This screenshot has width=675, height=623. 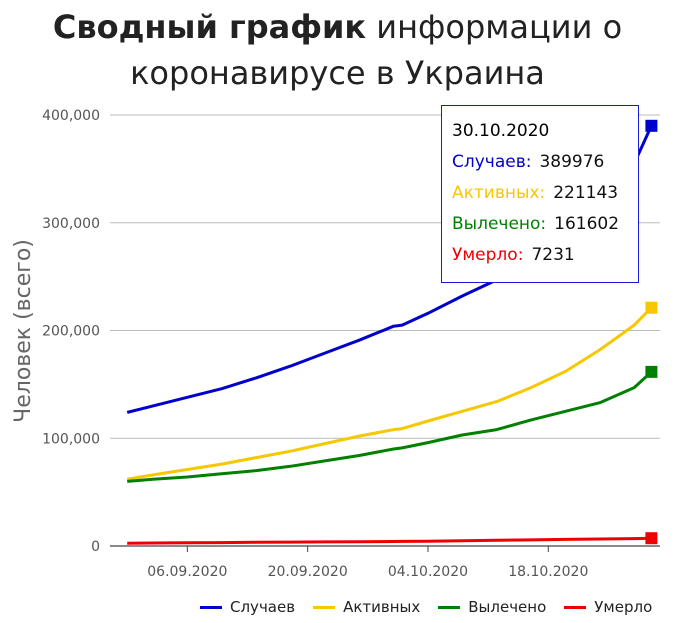 What do you see at coordinates (553, 255) in the screenshot?
I see `tooltip-value: 7231` at bounding box center [553, 255].